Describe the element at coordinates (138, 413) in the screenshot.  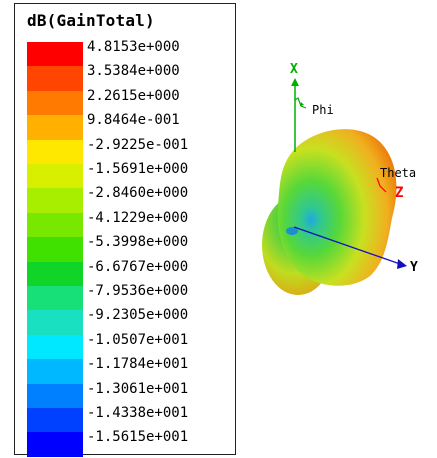
I see `legend-tick-label: -1.4338e+001` at that location.